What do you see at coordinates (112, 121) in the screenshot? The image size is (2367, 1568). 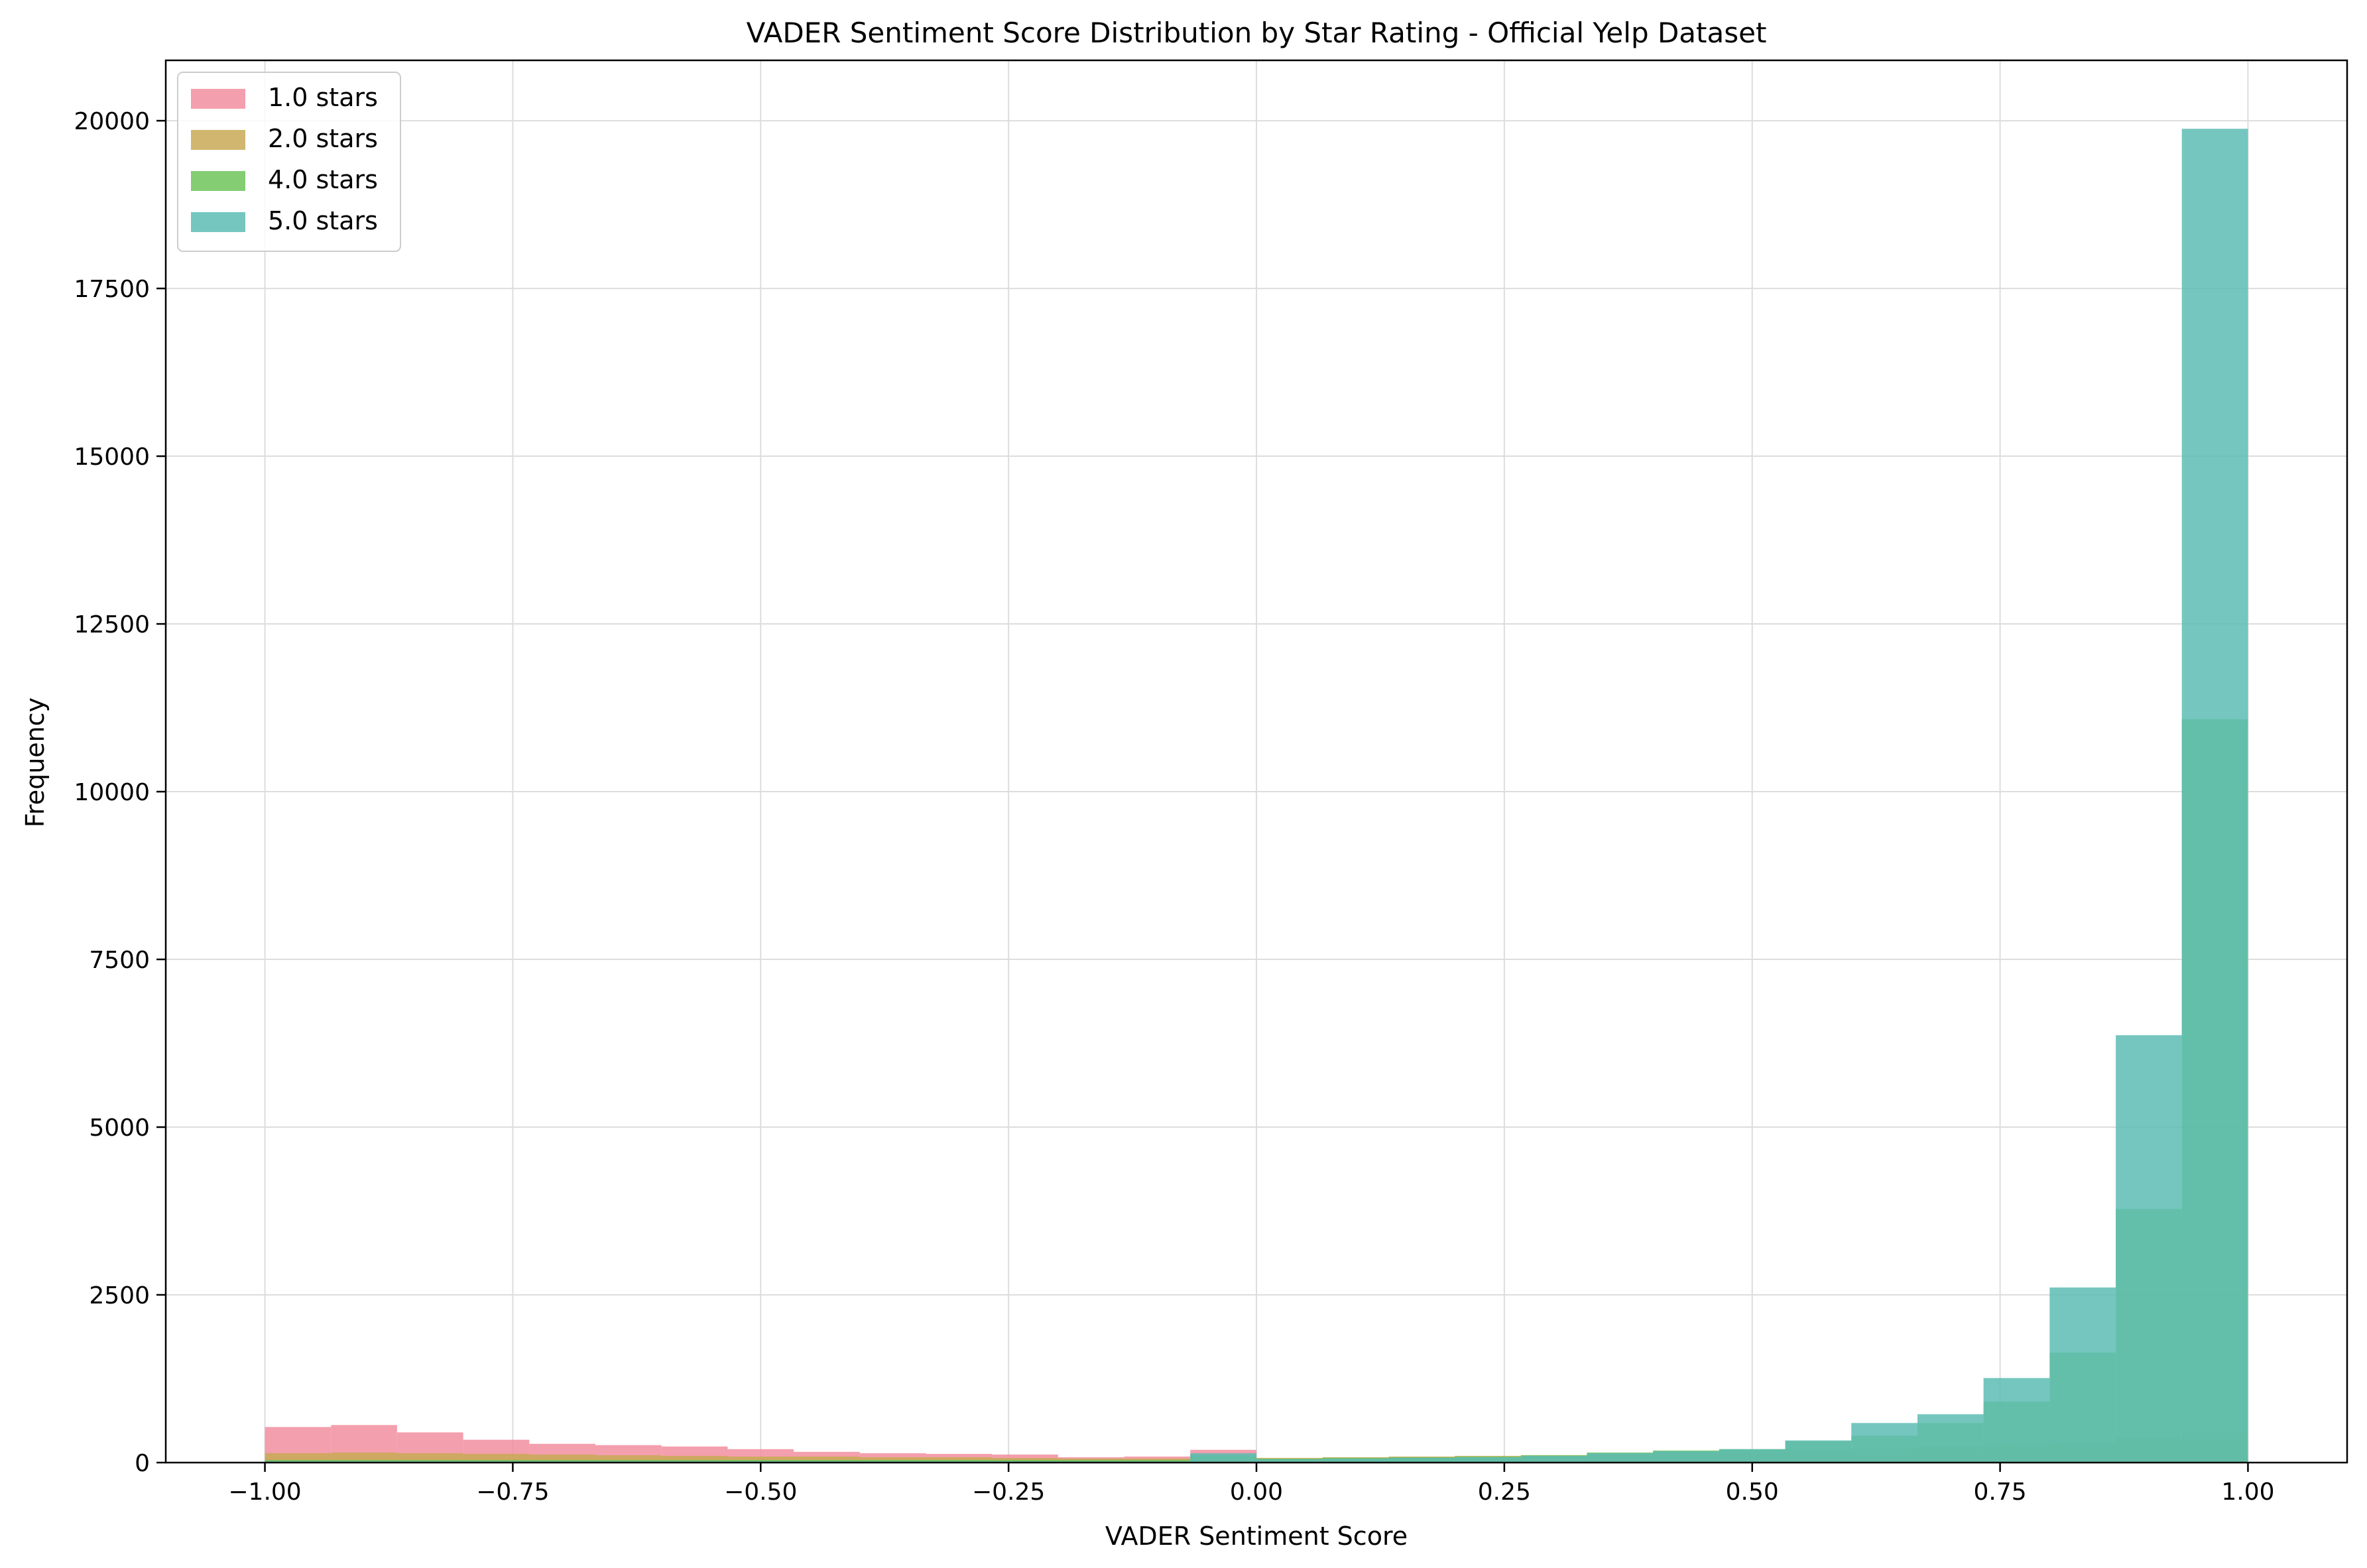 I see `y-tick-label: 20000` at bounding box center [112, 121].